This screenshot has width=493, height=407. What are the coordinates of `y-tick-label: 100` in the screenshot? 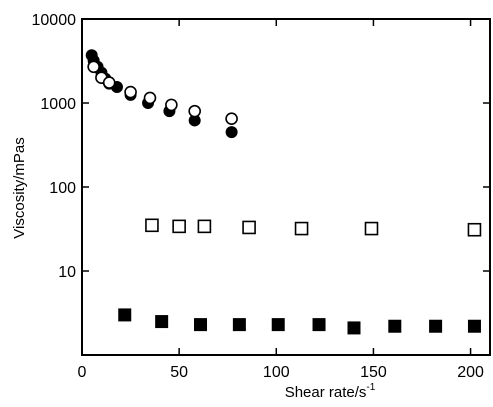 It's located at (62, 188).